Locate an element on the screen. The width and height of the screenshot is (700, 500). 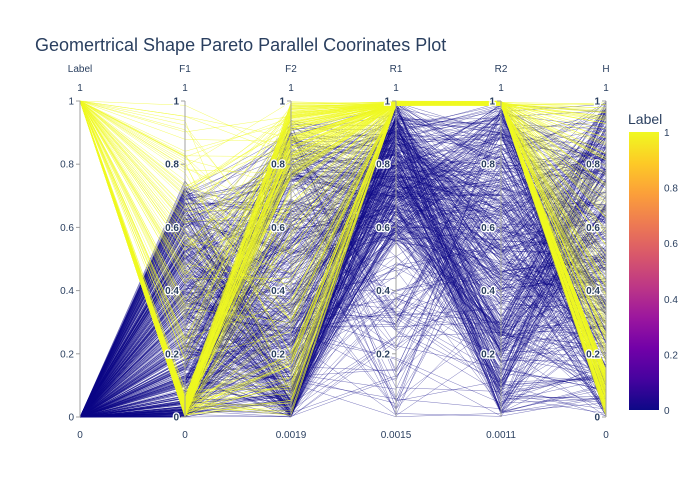
axis-label-label: Label is located at coordinates (80, 69).